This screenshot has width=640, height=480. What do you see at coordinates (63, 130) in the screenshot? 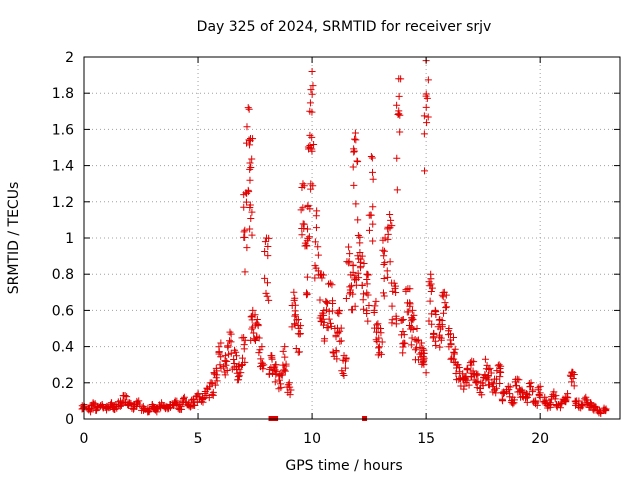
I see `y-tick-label: 1.6` at bounding box center [63, 130].